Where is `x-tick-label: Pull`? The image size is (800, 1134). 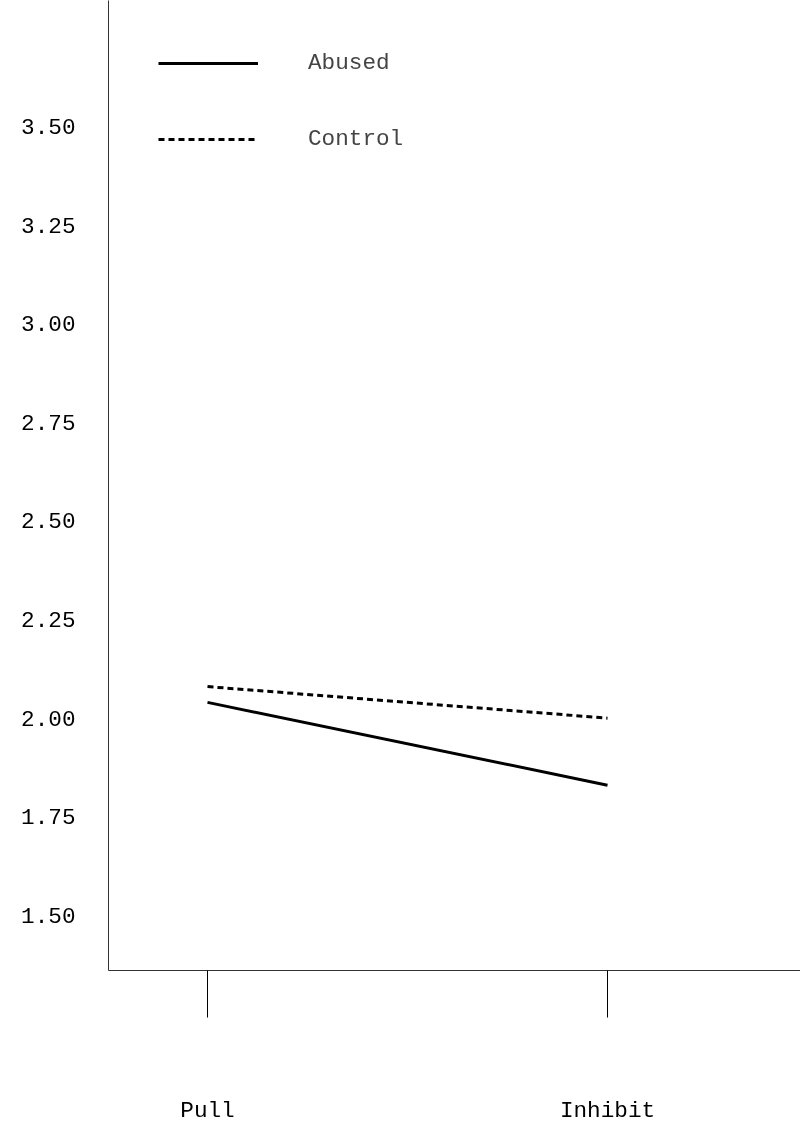
x-tick-label: Pull is located at coordinates (207, 1110).